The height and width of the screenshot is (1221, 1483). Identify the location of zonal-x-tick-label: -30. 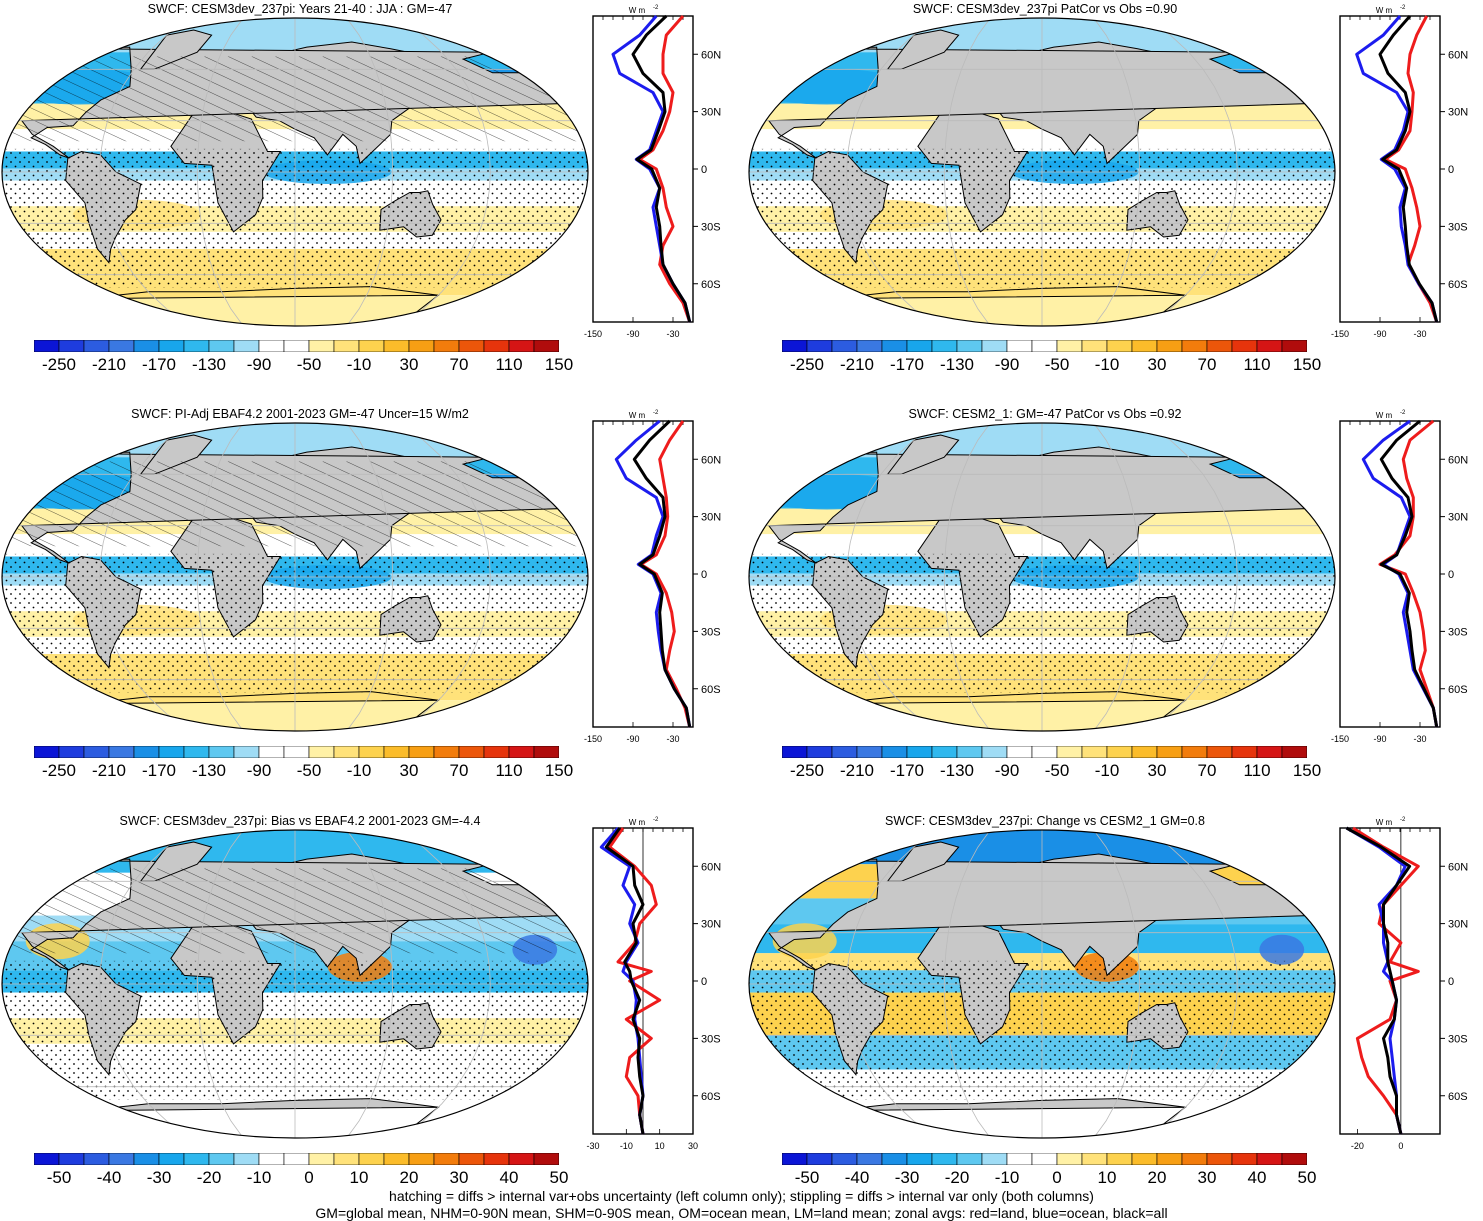
(592, 1146).